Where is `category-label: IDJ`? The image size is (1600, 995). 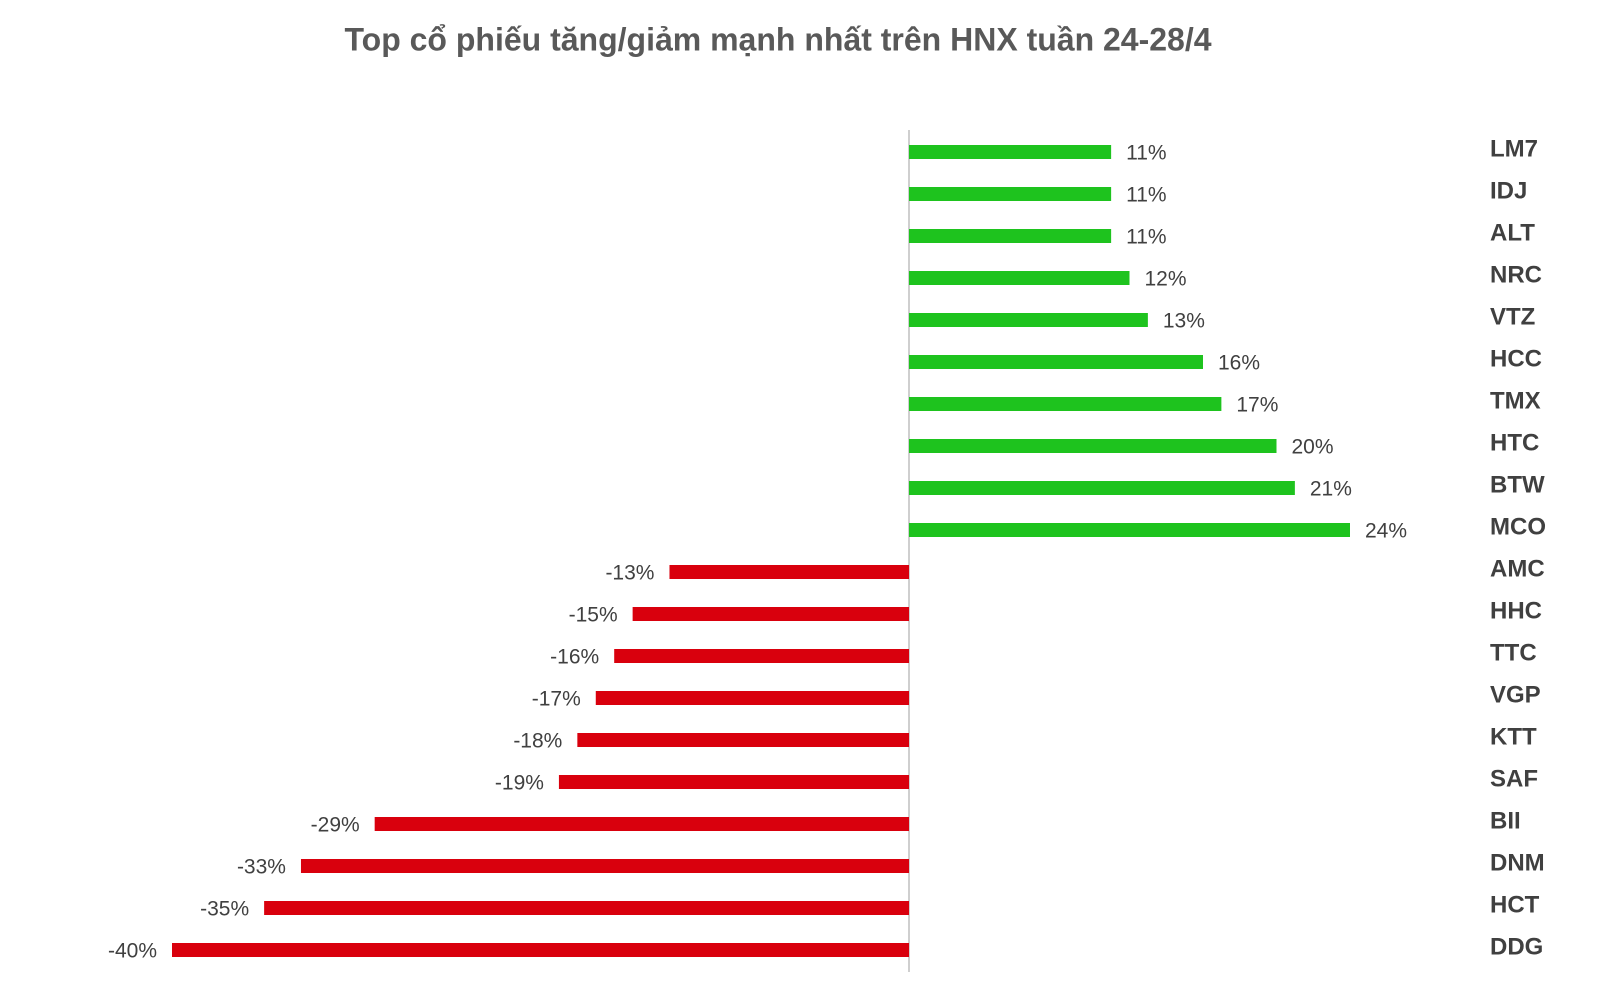
category-label: IDJ is located at coordinates (1508, 190).